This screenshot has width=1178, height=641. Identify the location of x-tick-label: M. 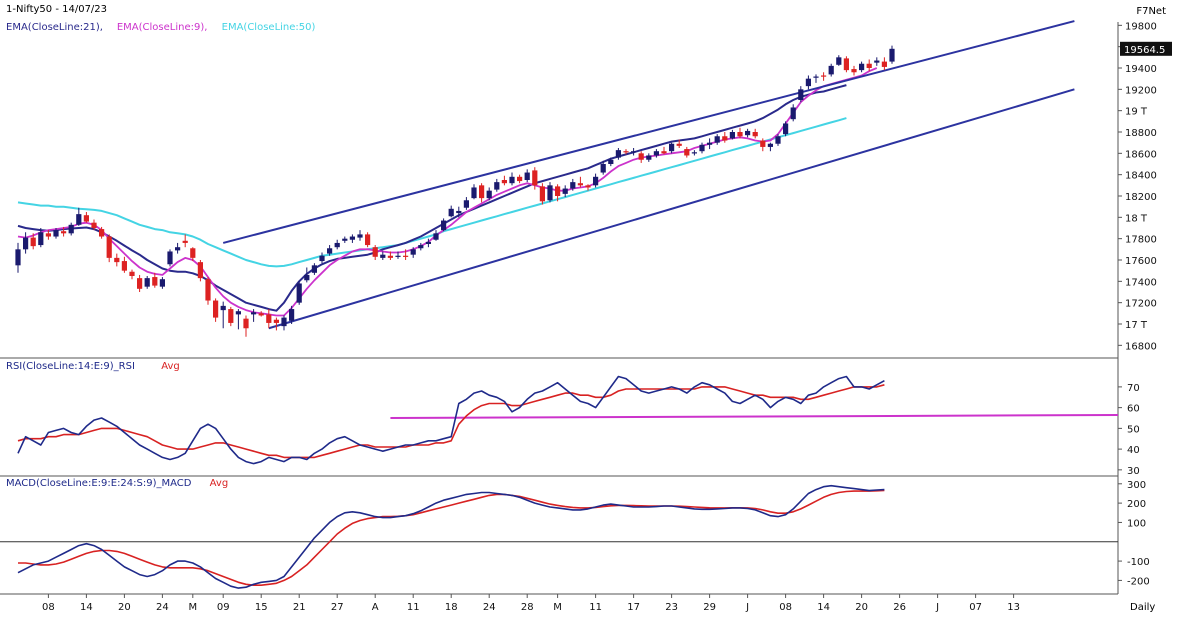
(557, 607).